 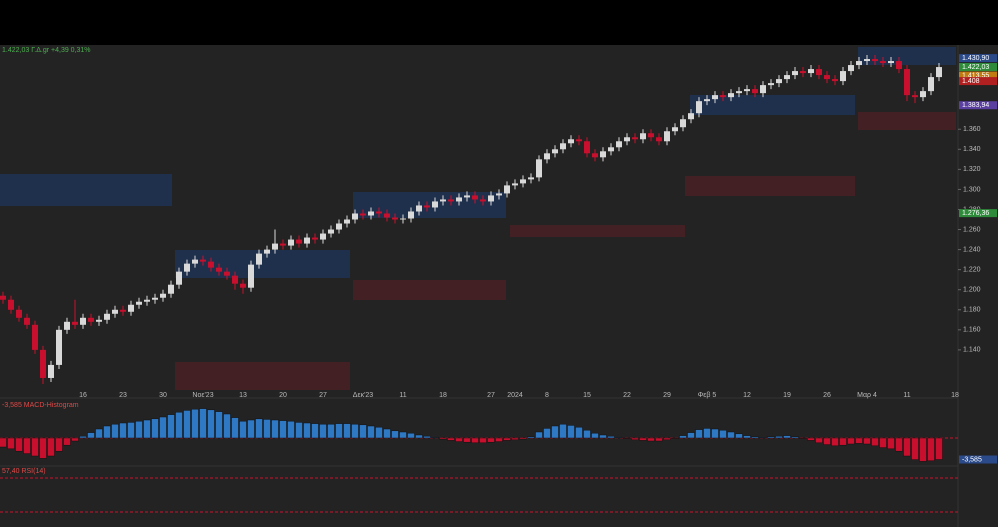 I want to click on x-tick-label: 27, so click(x=491, y=395).